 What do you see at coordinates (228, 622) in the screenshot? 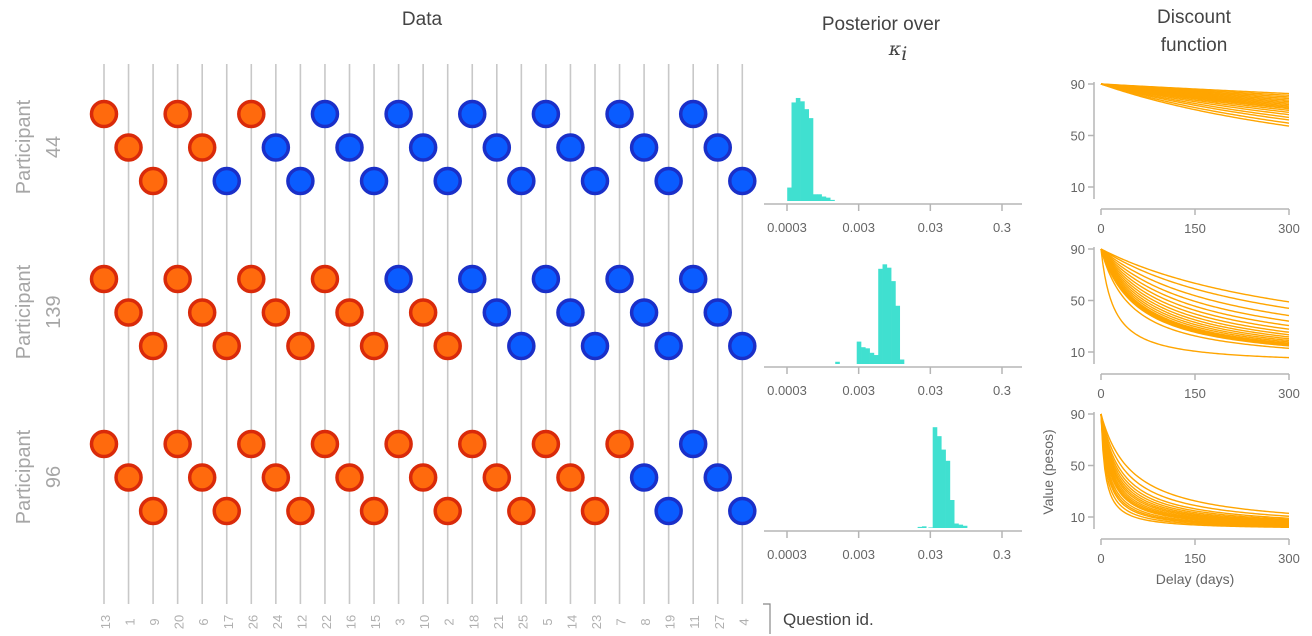
I see `question-id-label: 17` at bounding box center [228, 622].